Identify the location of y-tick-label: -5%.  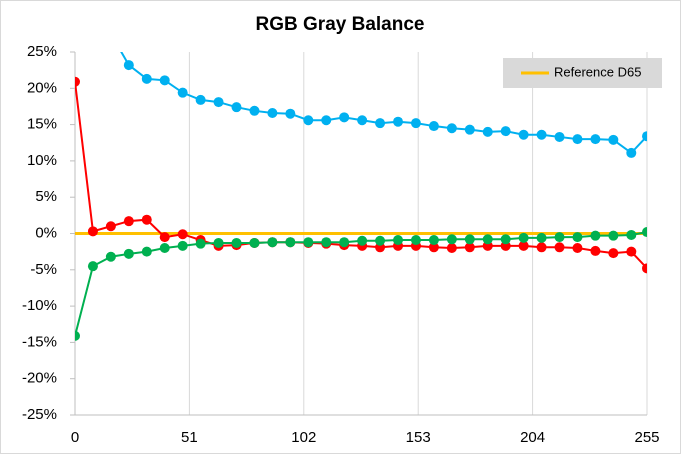
(43, 269).